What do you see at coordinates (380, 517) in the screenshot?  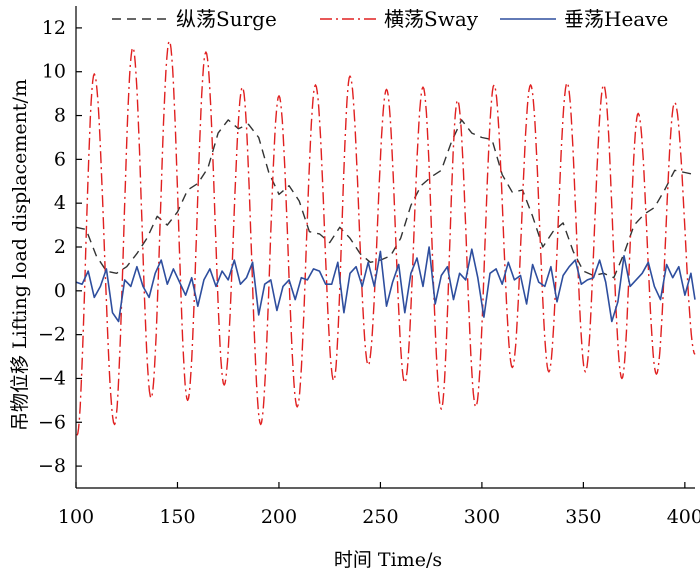 I see `x-tick-label-250: 250` at bounding box center [380, 517].